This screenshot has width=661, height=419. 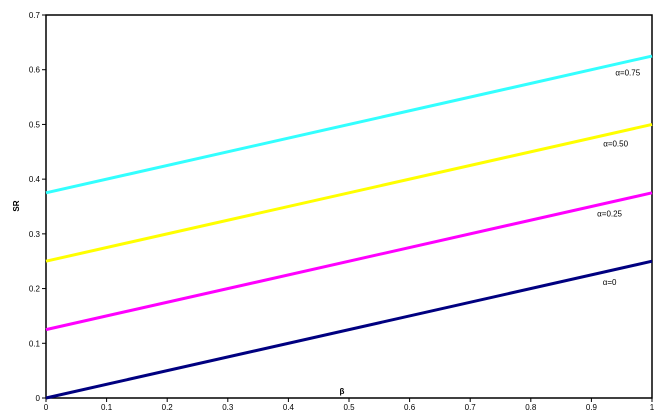 I want to click on x-tick-label: 0.5, so click(x=349, y=407).